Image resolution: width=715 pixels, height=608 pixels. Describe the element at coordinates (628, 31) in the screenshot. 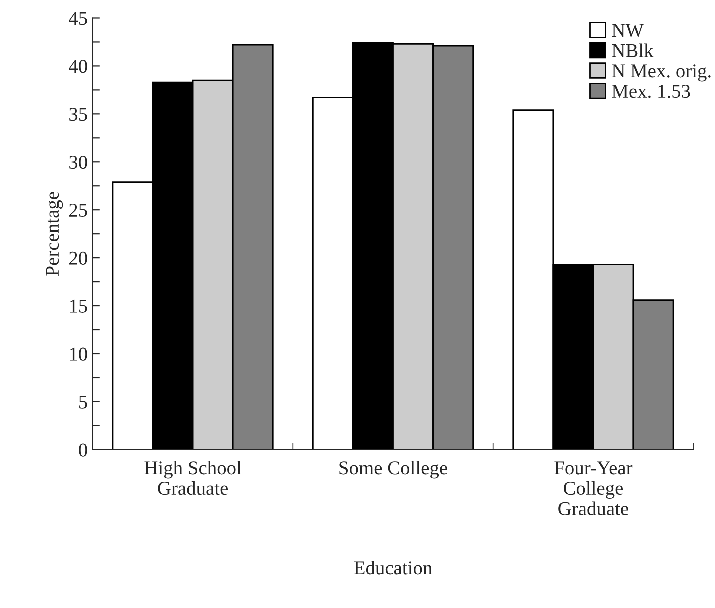

I see `legend-label: NW` at that location.